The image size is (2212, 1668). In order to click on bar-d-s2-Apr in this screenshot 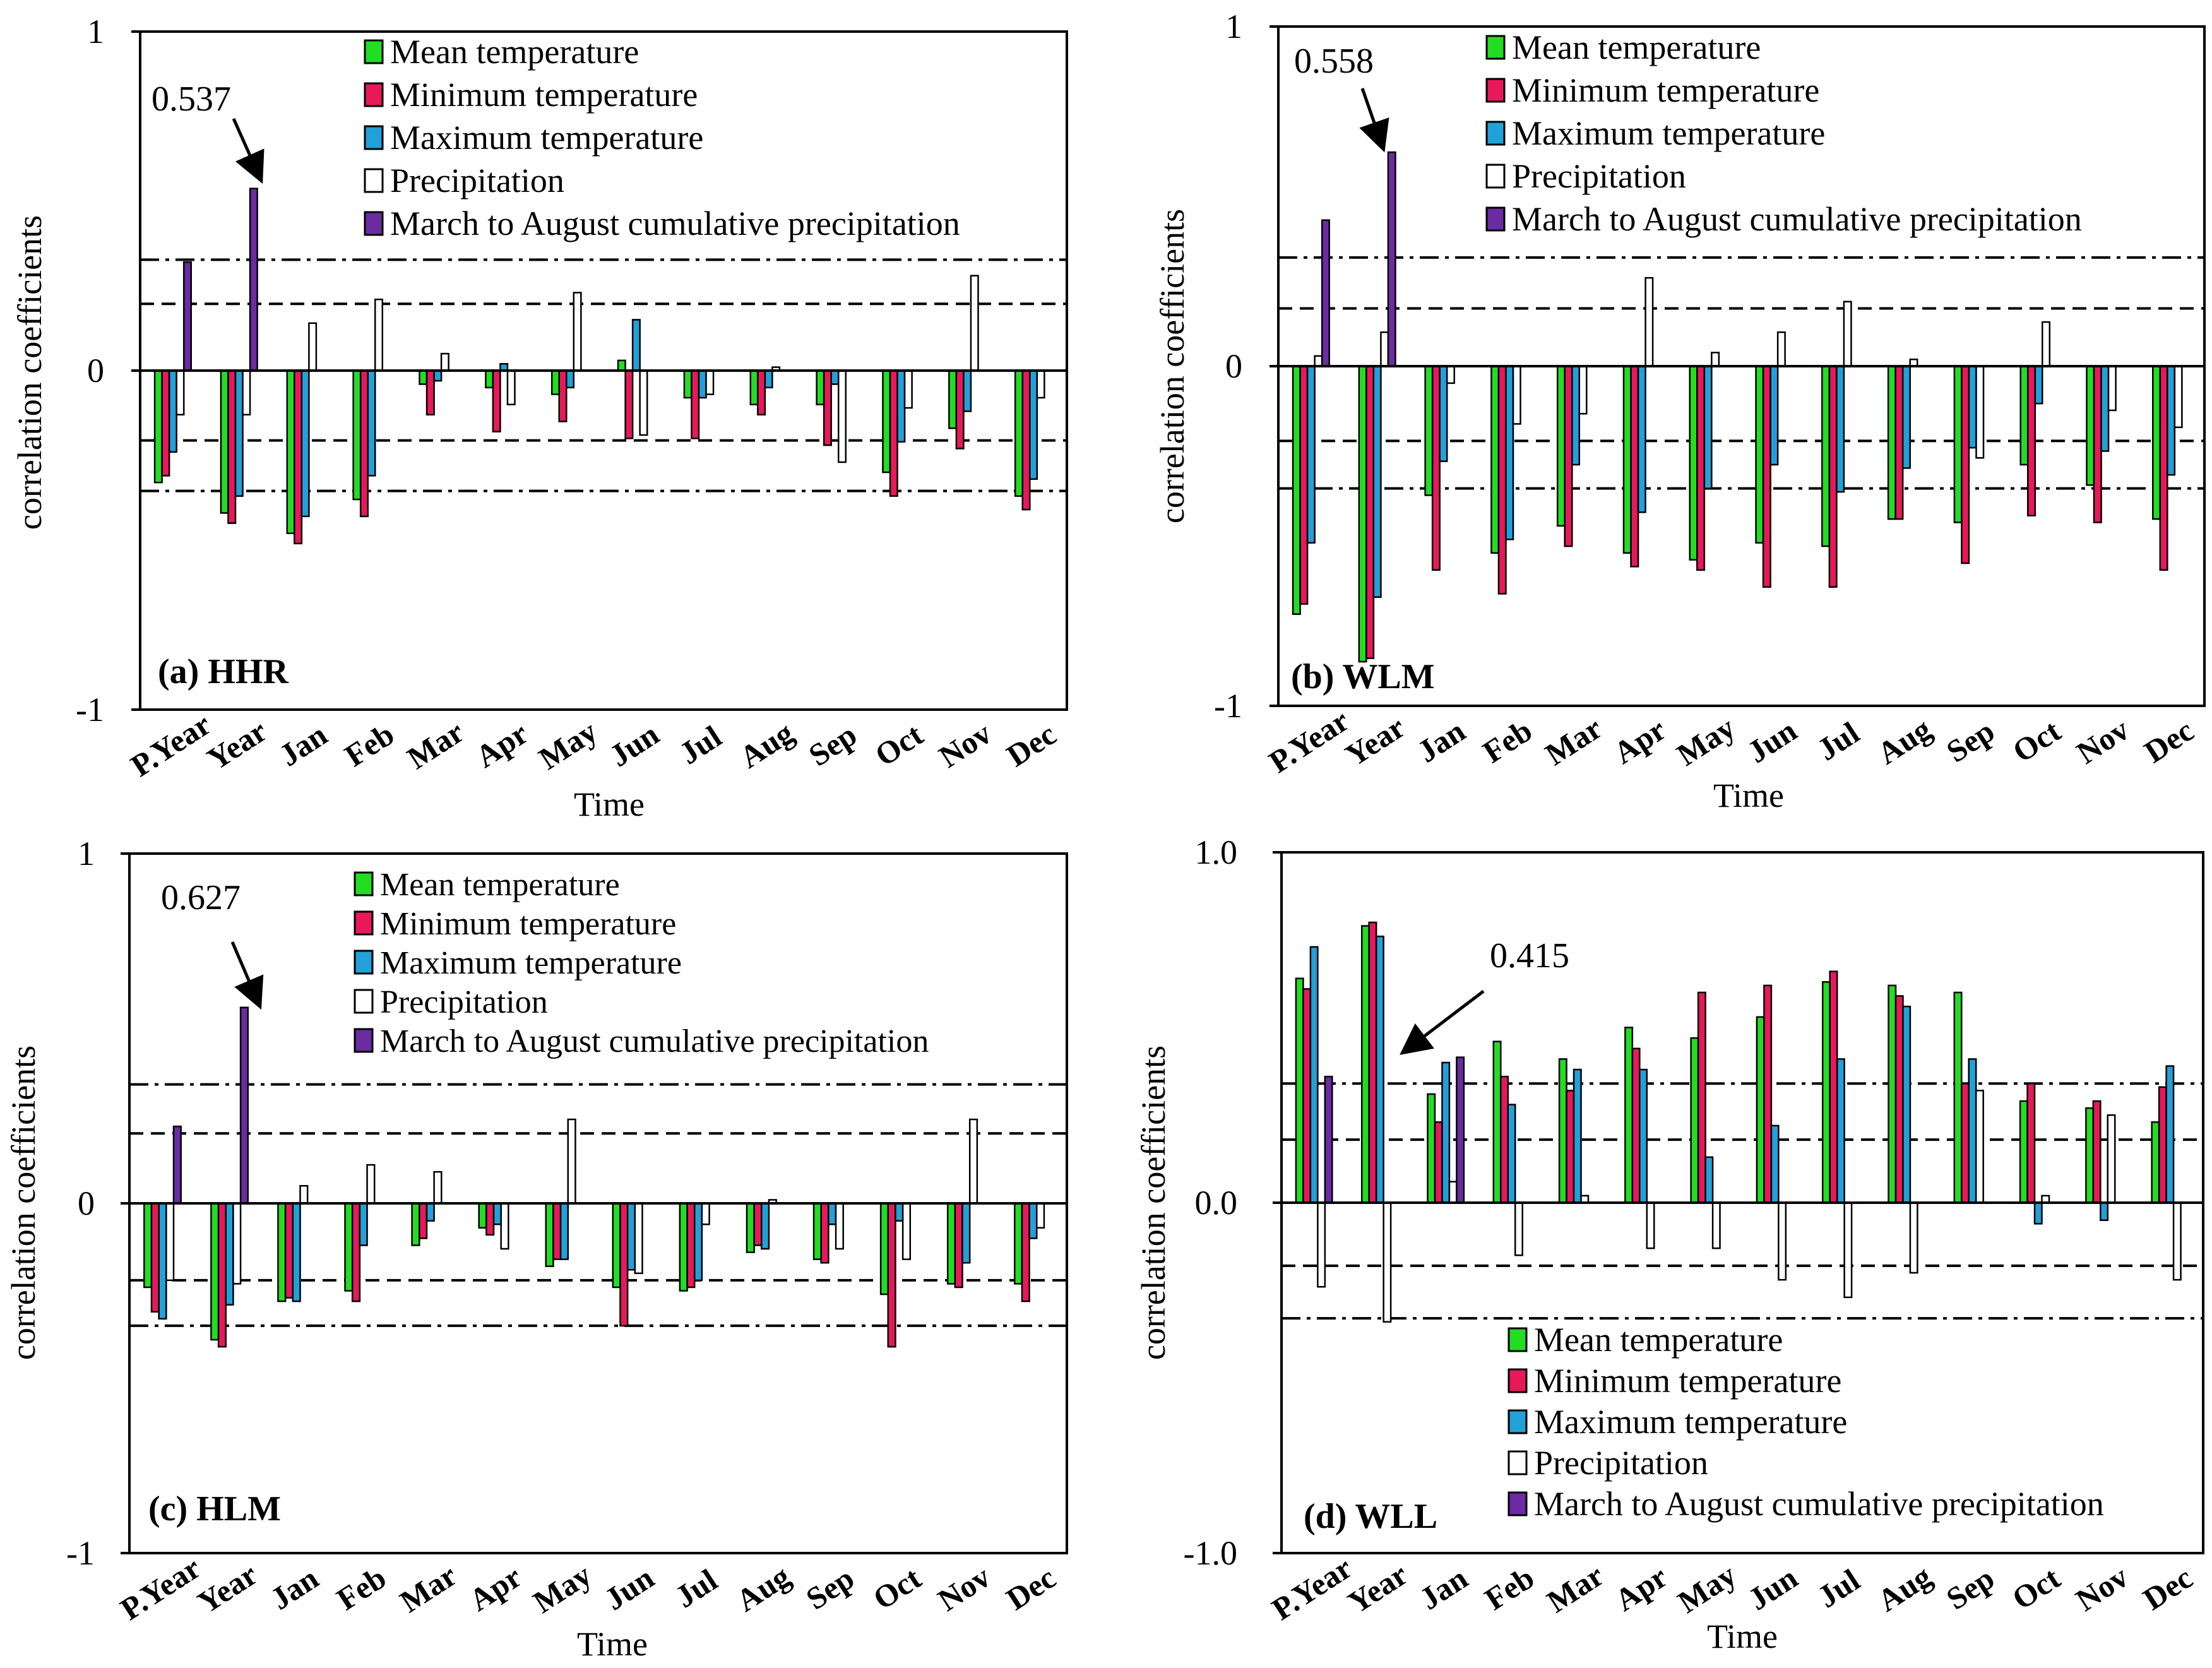, I will do `click(1643, 1136)`.